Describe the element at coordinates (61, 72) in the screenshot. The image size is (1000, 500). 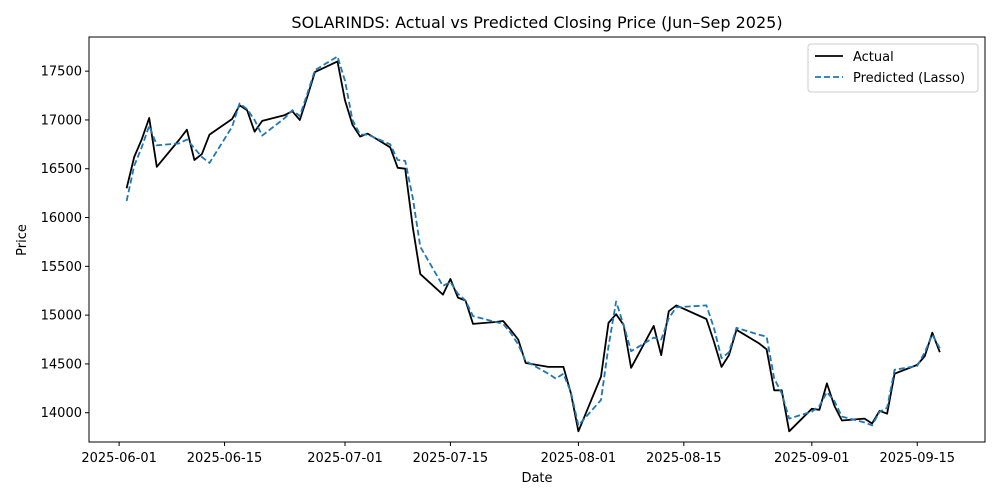
I see `y-tick-label: 17500` at that location.